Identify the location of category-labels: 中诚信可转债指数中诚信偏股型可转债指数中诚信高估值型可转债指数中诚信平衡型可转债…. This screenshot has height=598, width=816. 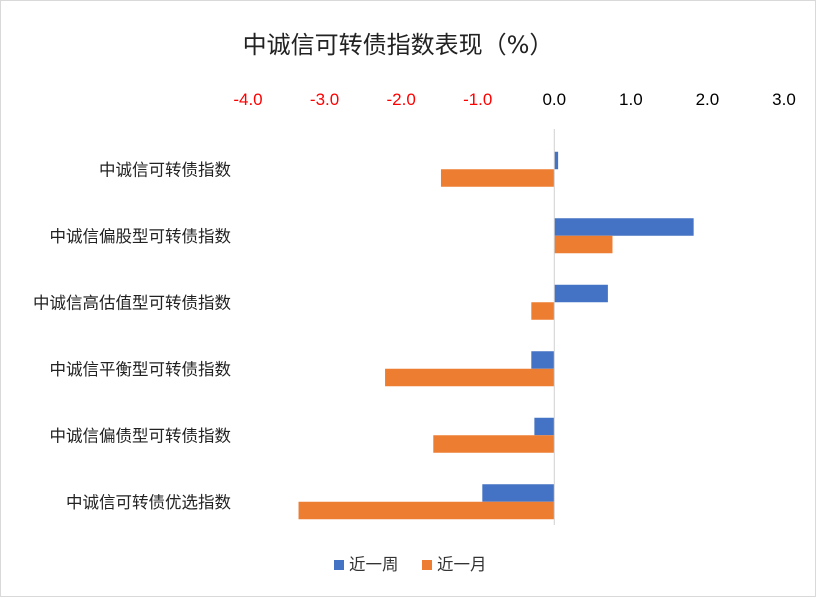
(132, 336).